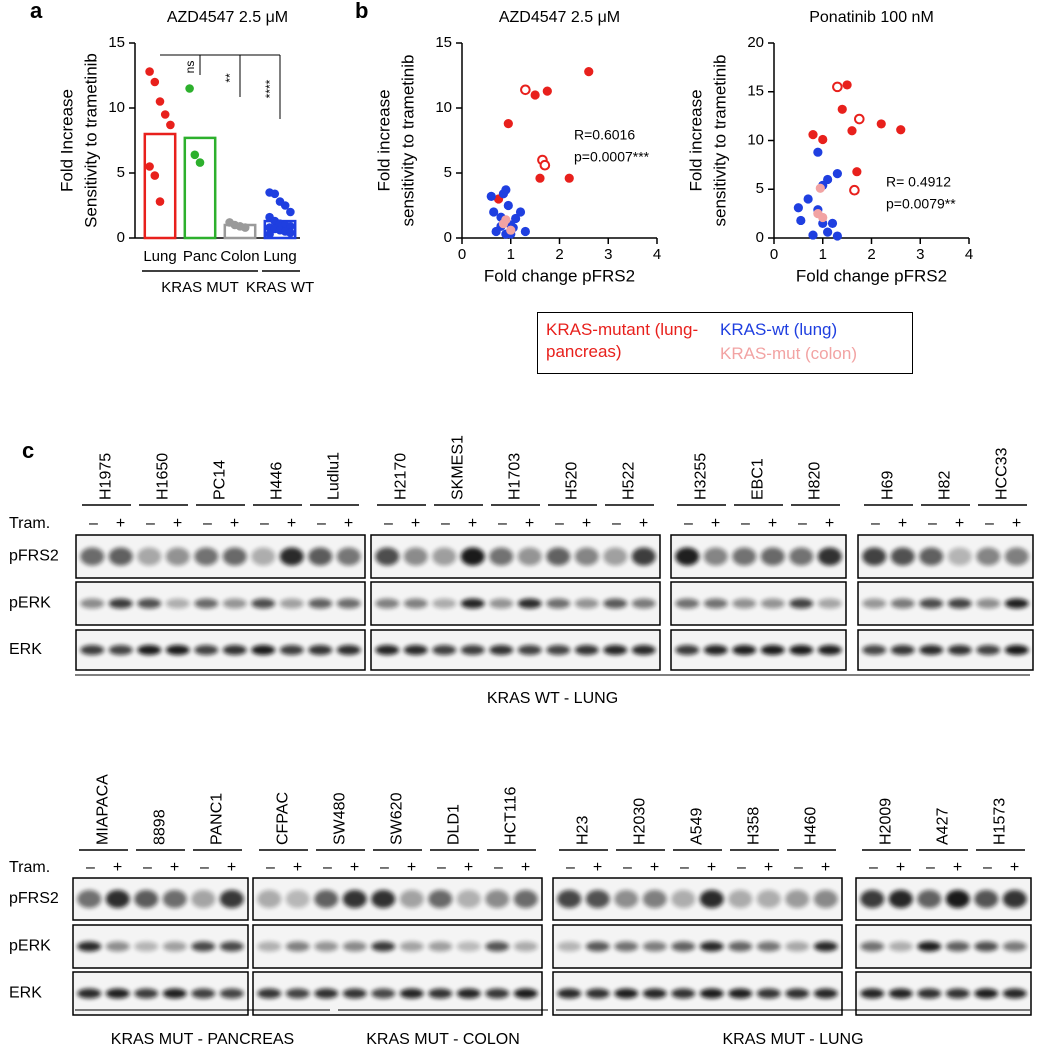 This screenshot has height=1050, width=1037. Describe the element at coordinates (160, 186) in the screenshot. I see `bar` at that location.